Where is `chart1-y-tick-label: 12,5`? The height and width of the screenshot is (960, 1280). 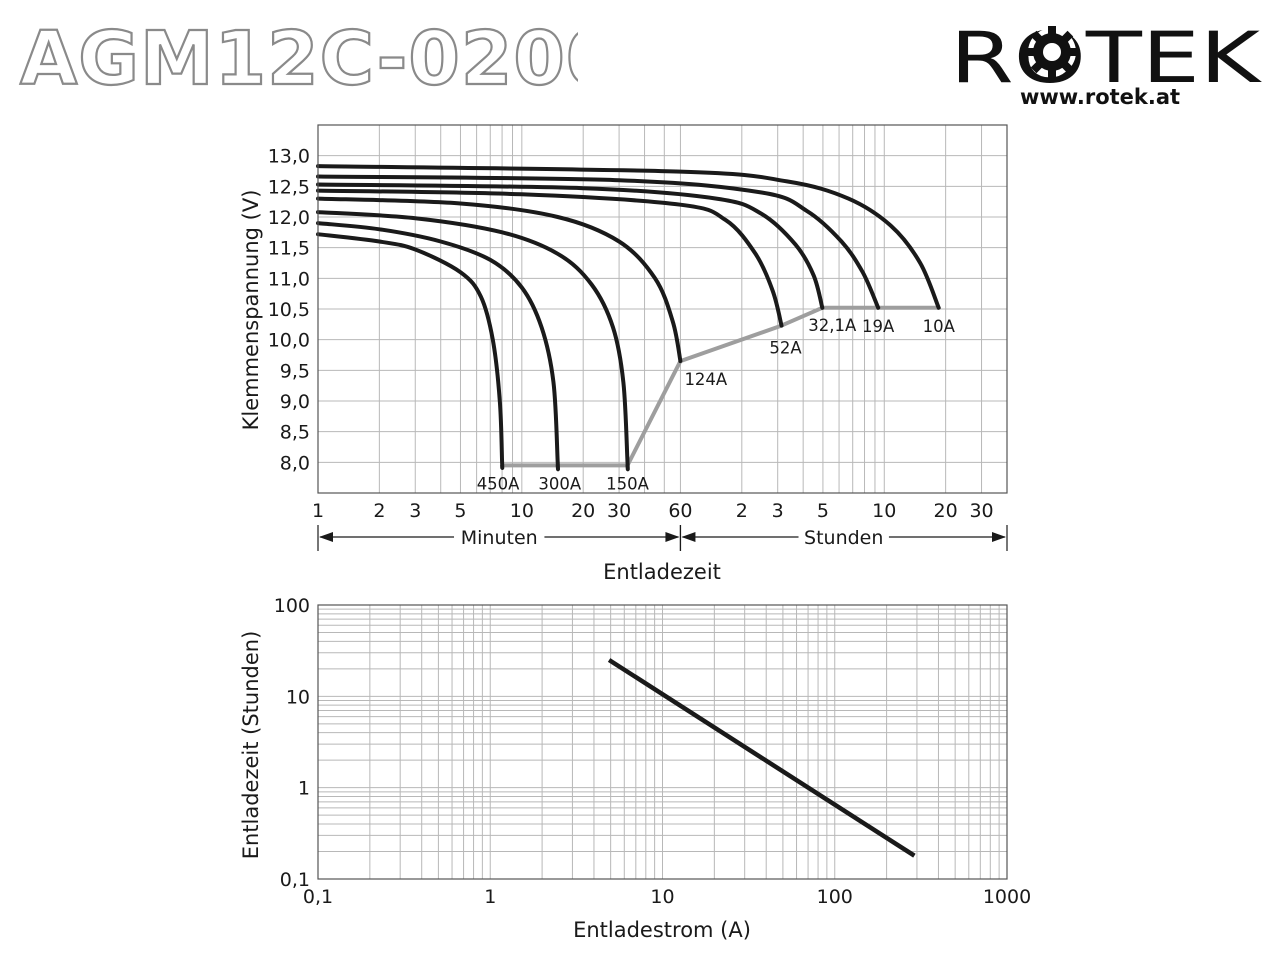
chart1-y-tick-label: 12,5 is located at coordinates (289, 187).